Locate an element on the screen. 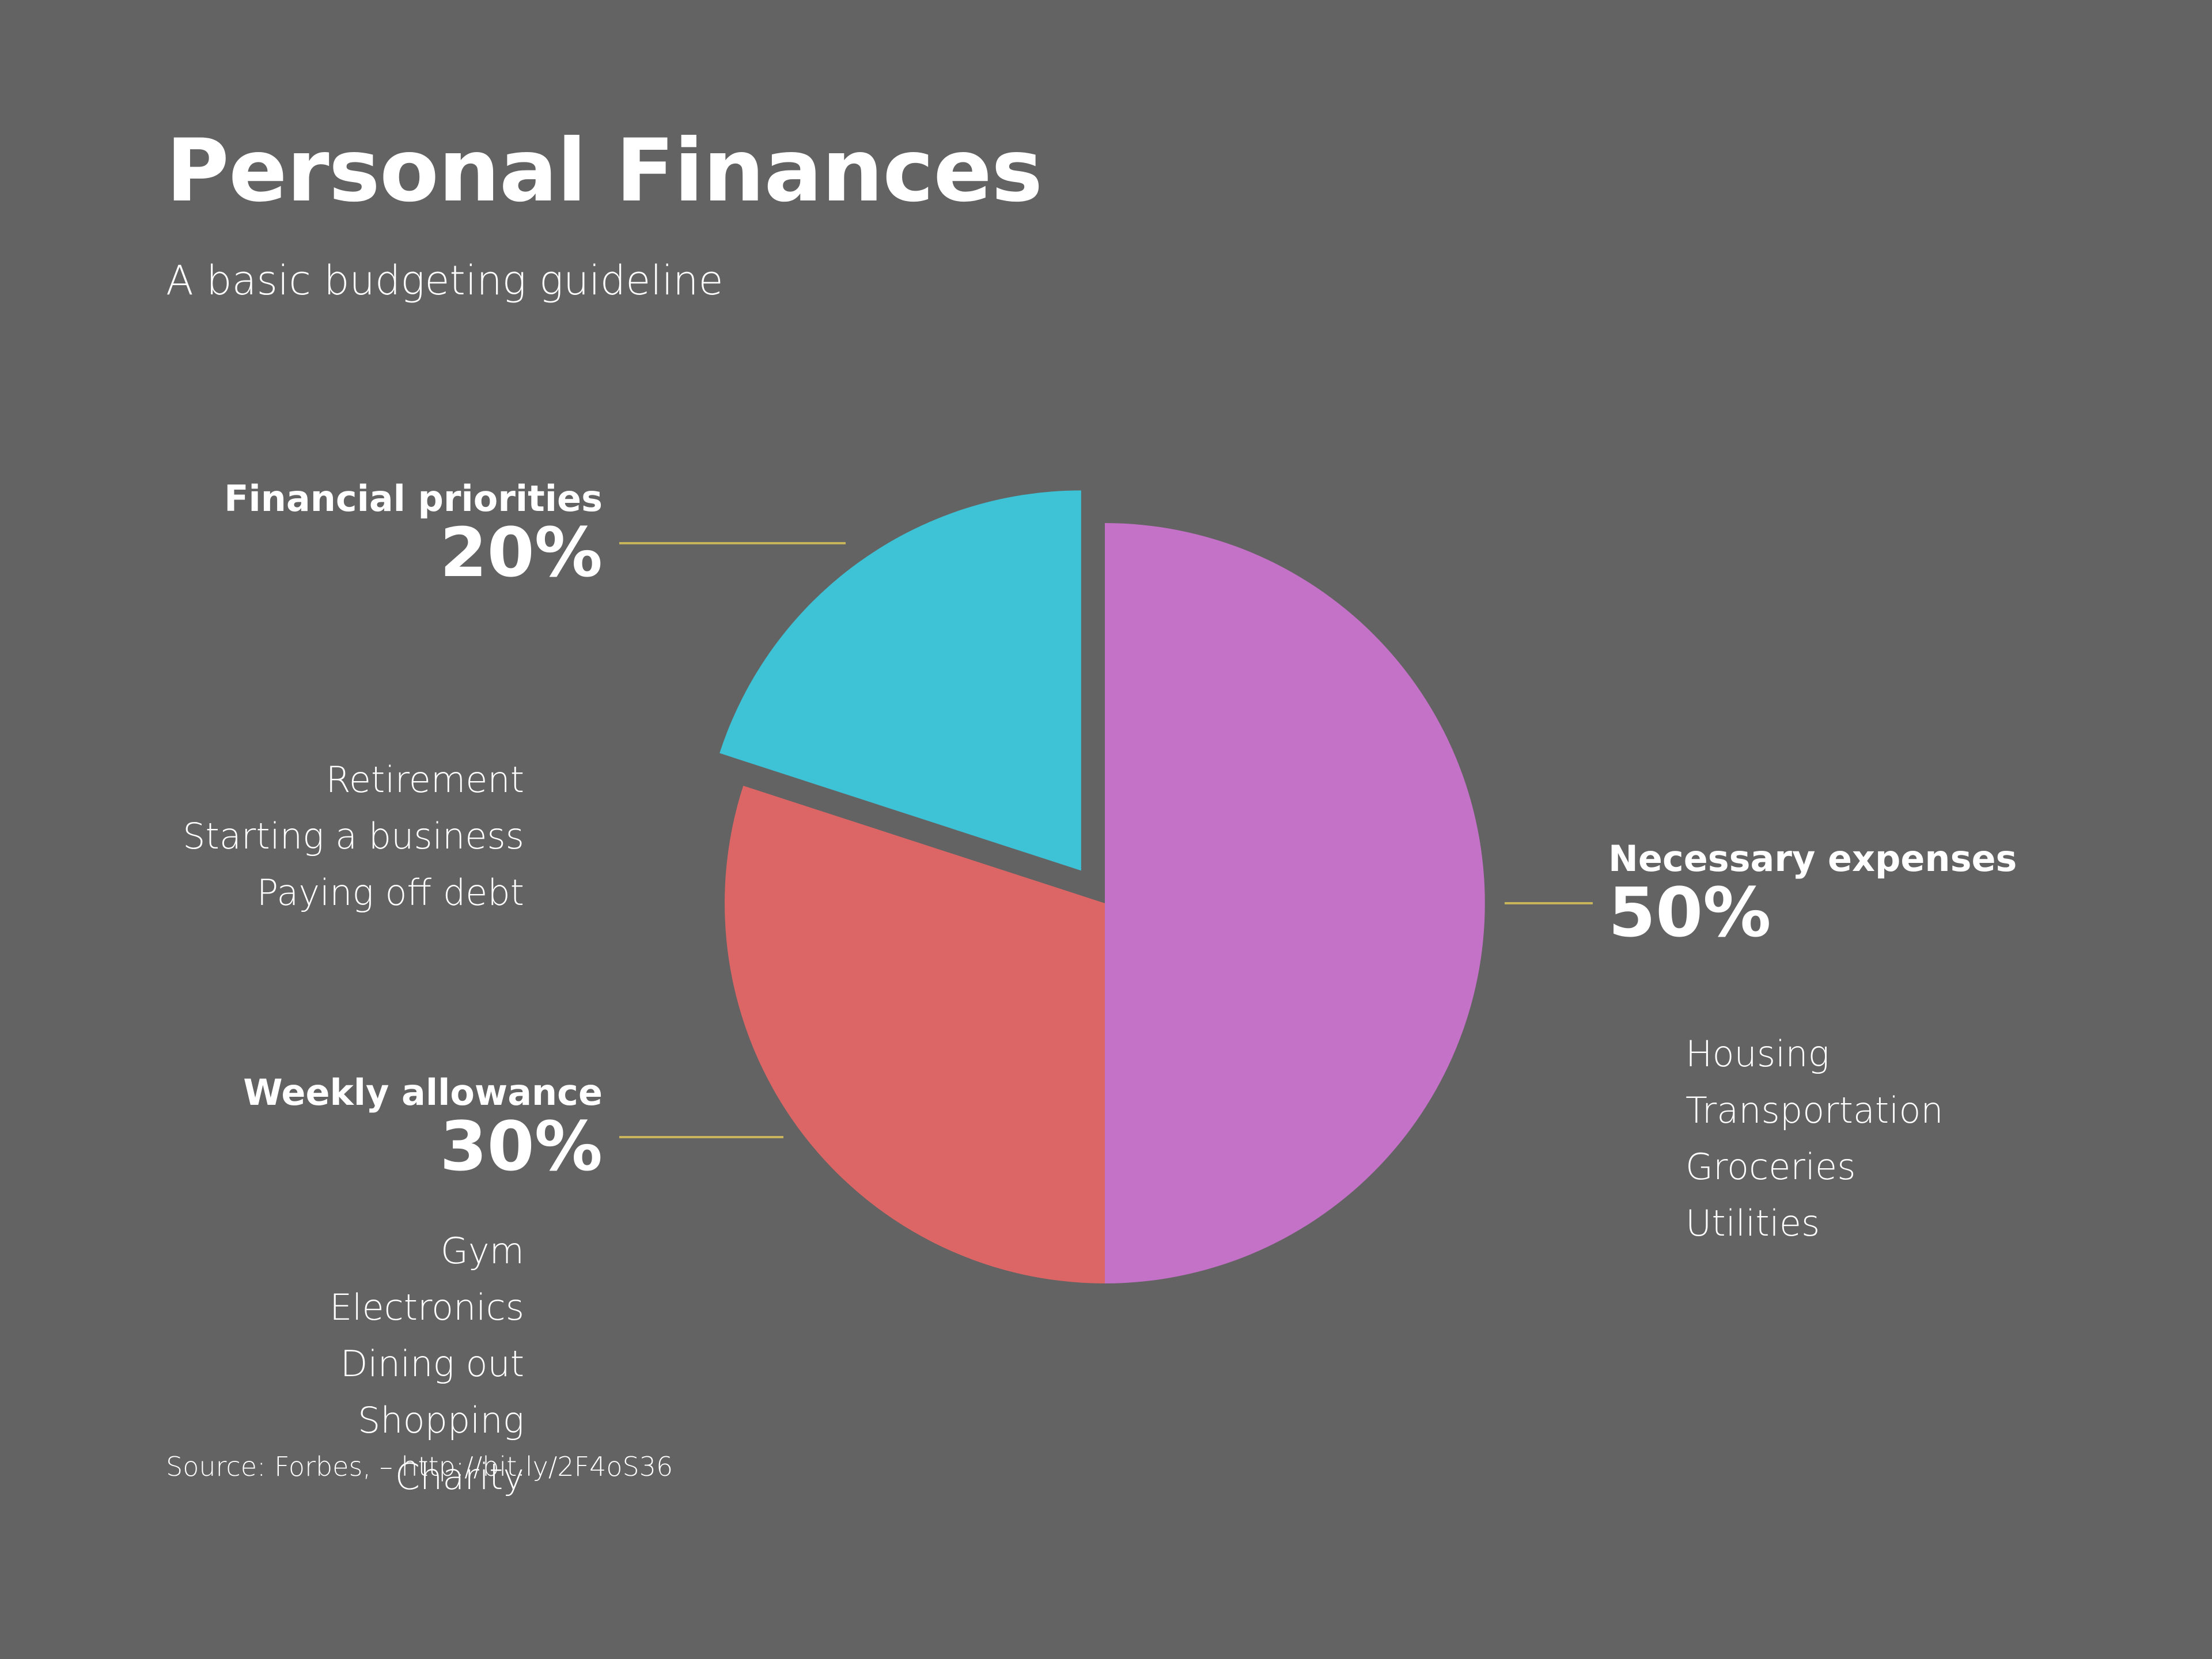  chart-subtitle: A basic budgeting guideline is located at coordinates (445, 280).